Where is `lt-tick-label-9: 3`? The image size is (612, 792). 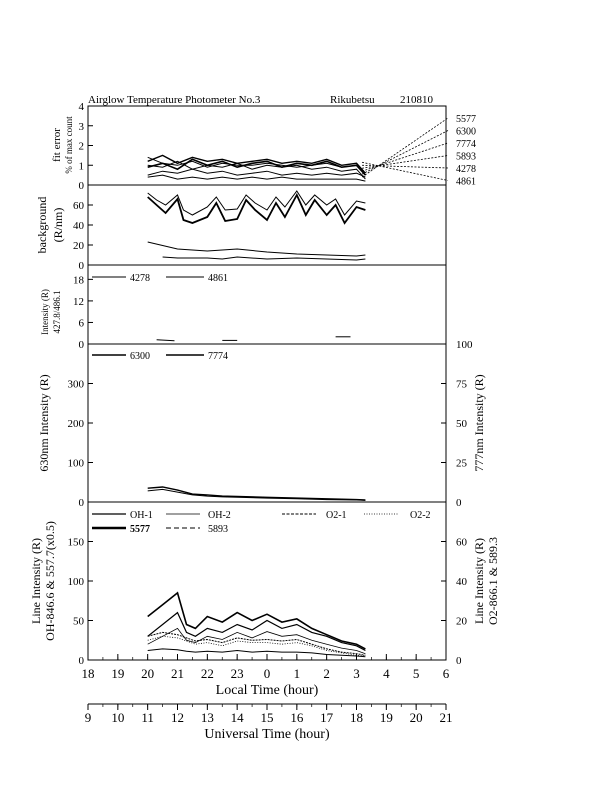
lt-tick-label-9: 3 is located at coordinates (356, 673).